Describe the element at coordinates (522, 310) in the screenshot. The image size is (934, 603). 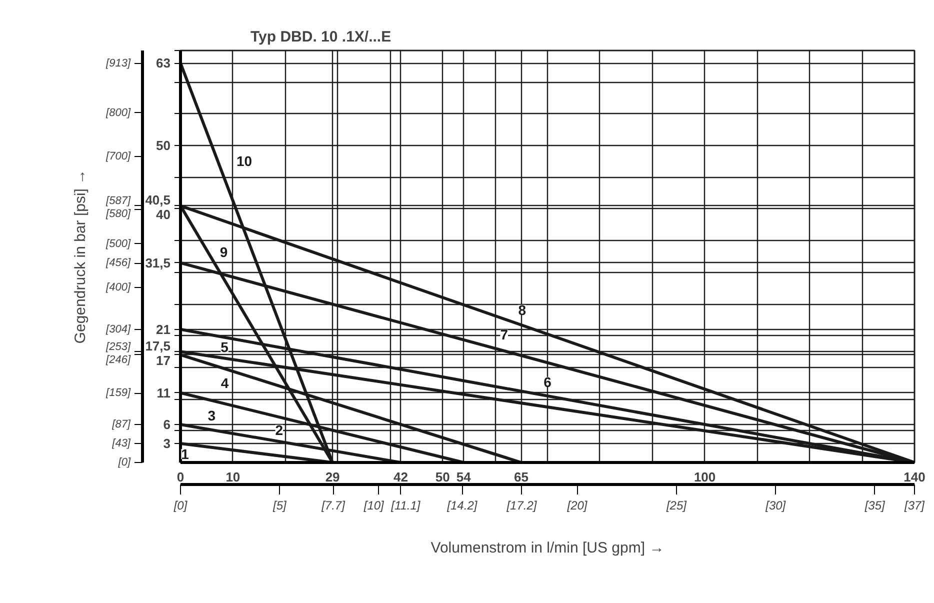
I see `series-label: 8` at that location.